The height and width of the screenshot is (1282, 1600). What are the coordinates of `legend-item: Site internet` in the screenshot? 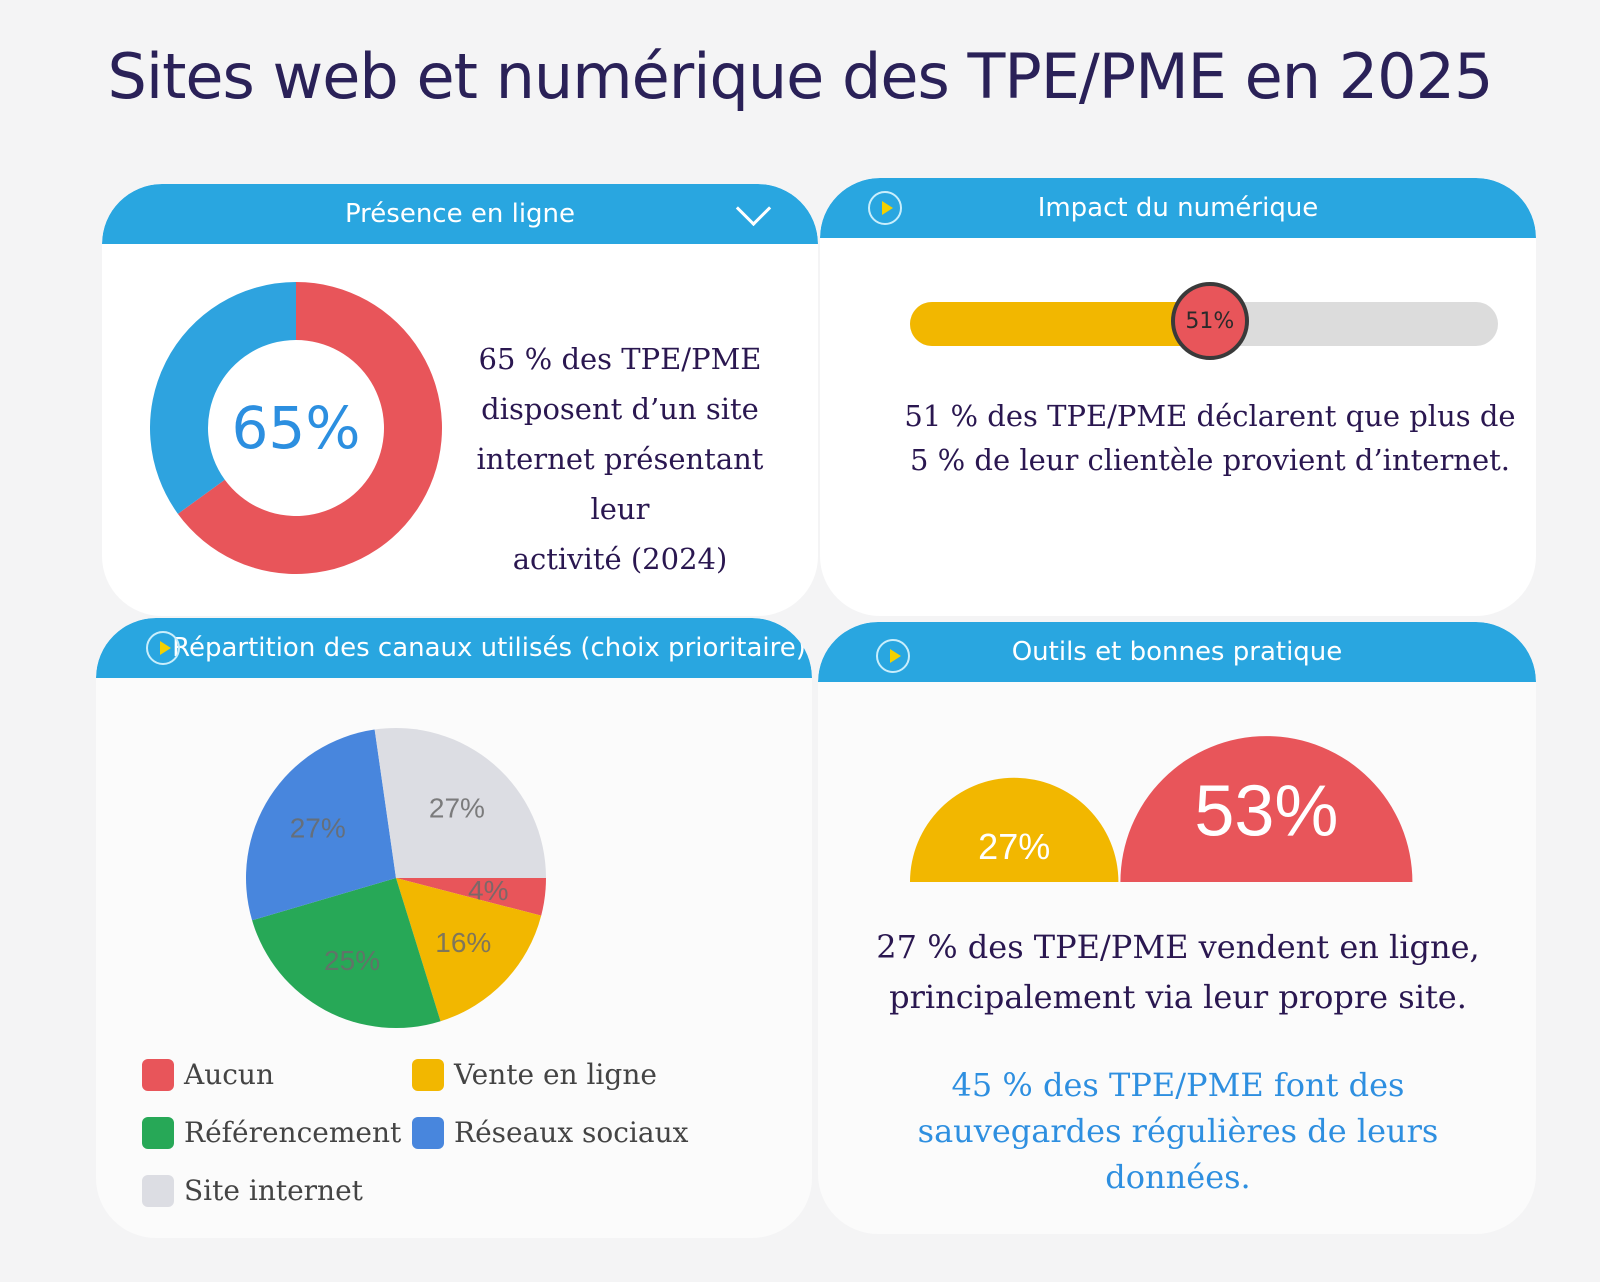 It's located at (252, 1190).